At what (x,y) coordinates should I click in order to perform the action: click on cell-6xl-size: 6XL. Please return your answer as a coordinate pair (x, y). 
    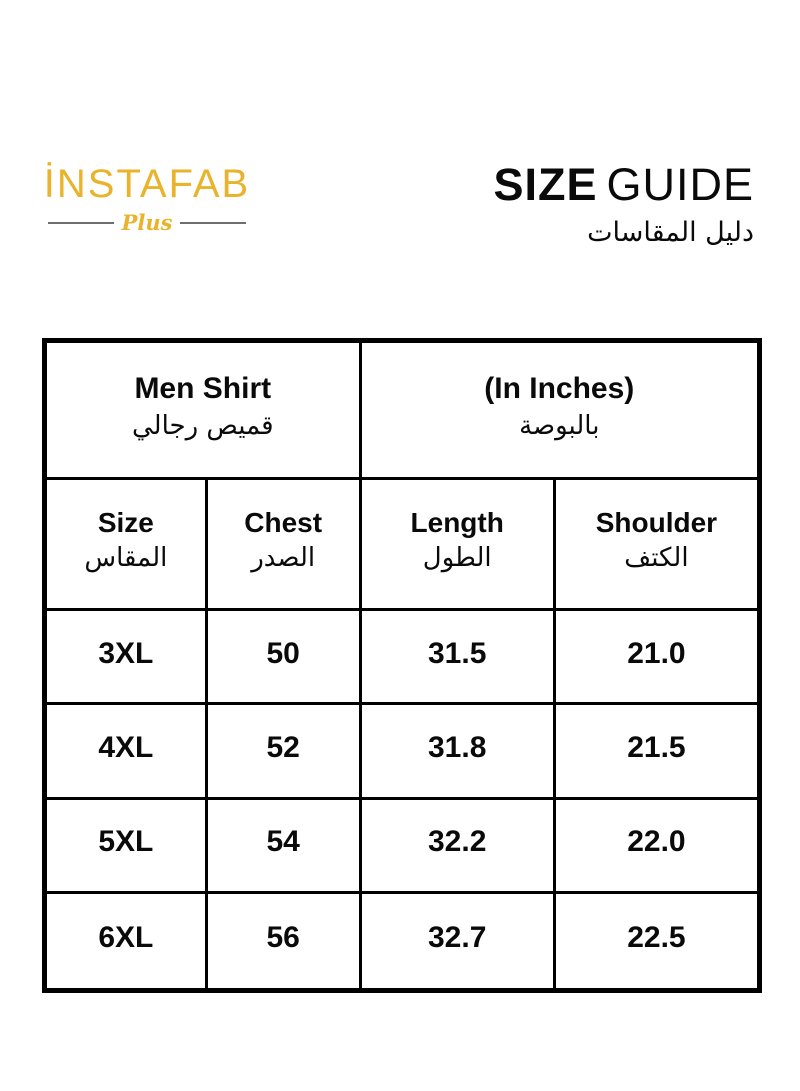
    Looking at the image, I should click on (127, 940).